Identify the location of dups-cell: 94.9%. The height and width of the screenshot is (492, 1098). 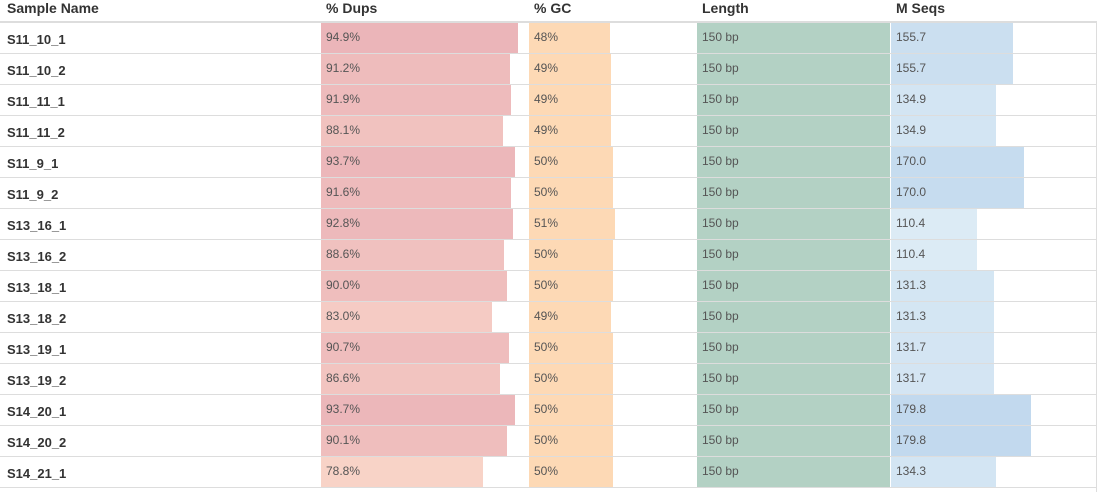
(424, 38).